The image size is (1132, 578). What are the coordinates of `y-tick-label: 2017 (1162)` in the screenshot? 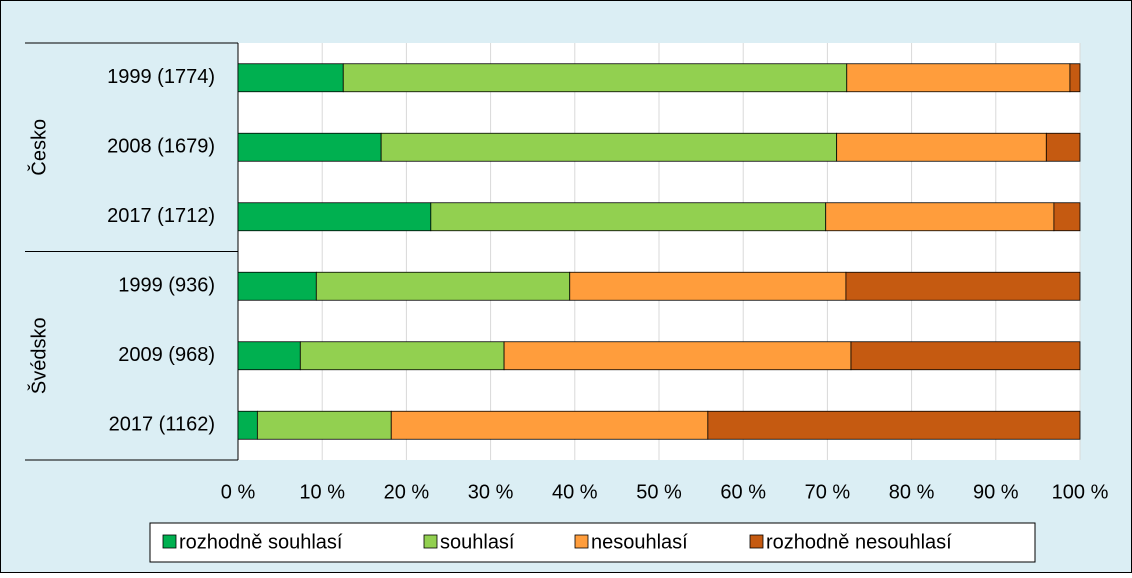 It's located at (162, 425).